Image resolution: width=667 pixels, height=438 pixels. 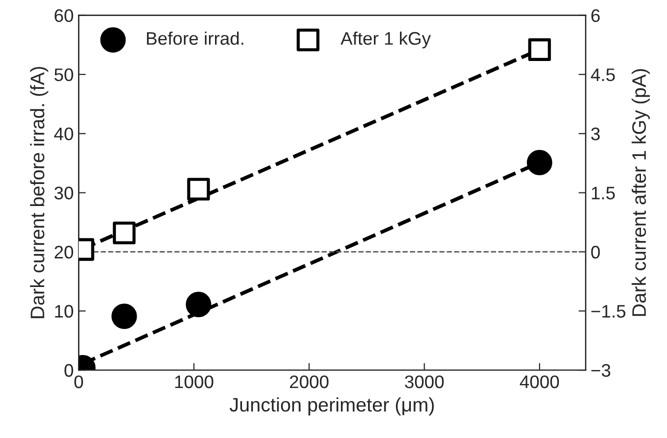 I want to click on legend-label: Before irrad., so click(x=195, y=38).